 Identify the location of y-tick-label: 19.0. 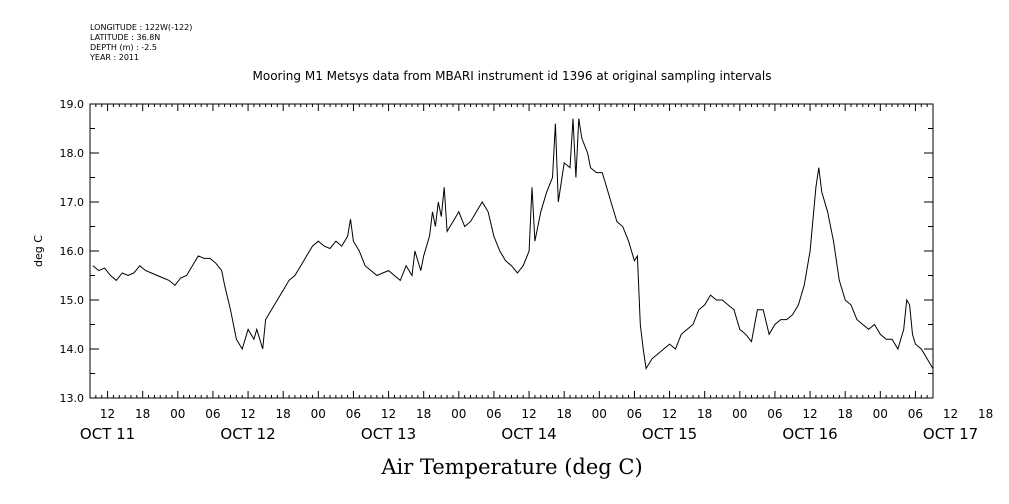
(72, 104).